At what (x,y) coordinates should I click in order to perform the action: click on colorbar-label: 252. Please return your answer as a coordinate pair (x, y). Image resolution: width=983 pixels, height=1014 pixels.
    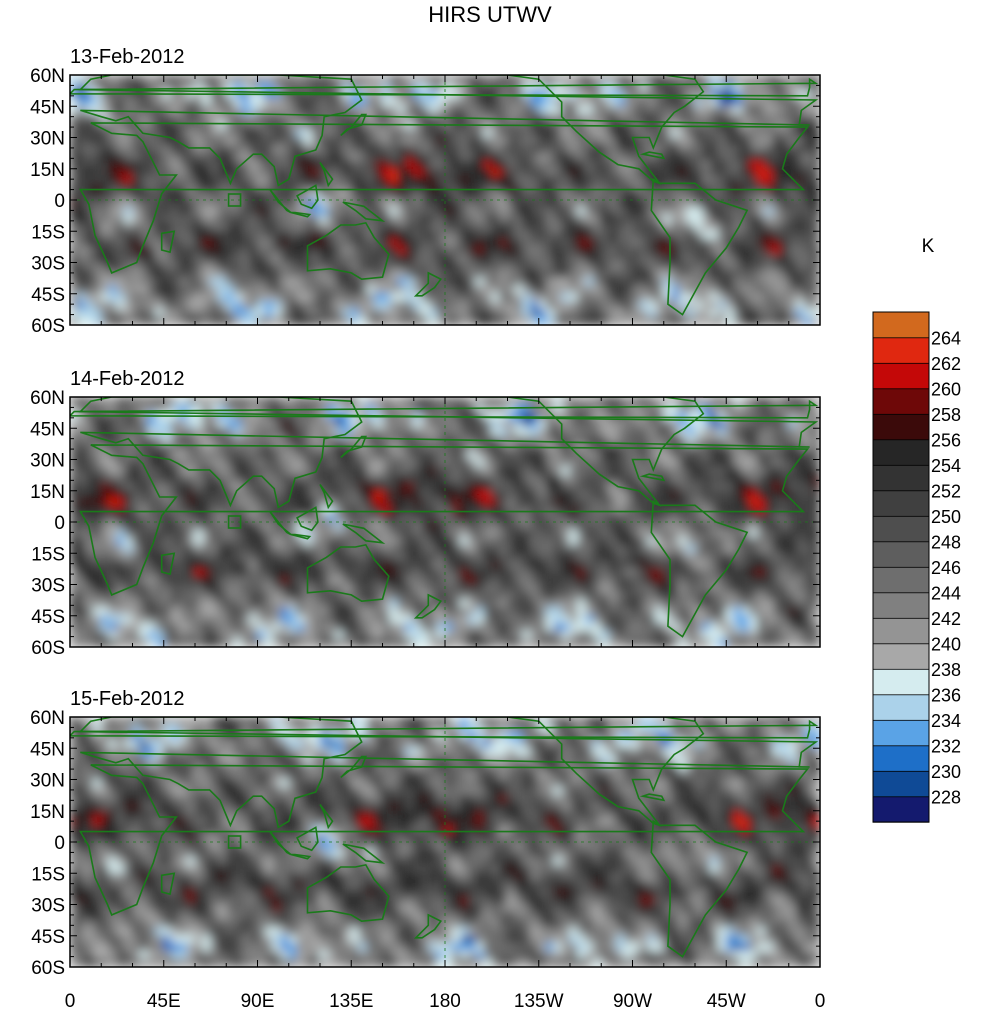
    Looking at the image, I should click on (946, 492).